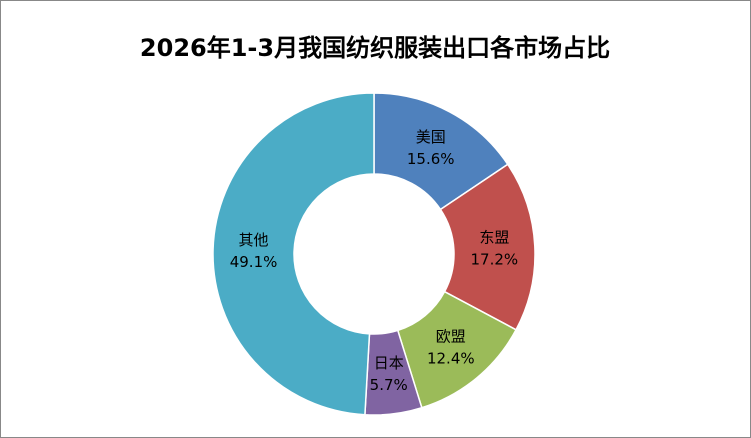 The width and height of the screenshot is (751, 438). Describe the element at coordinates (495, 259) in the screenshot. I see `slice-value-label: 17.2%` at that location.